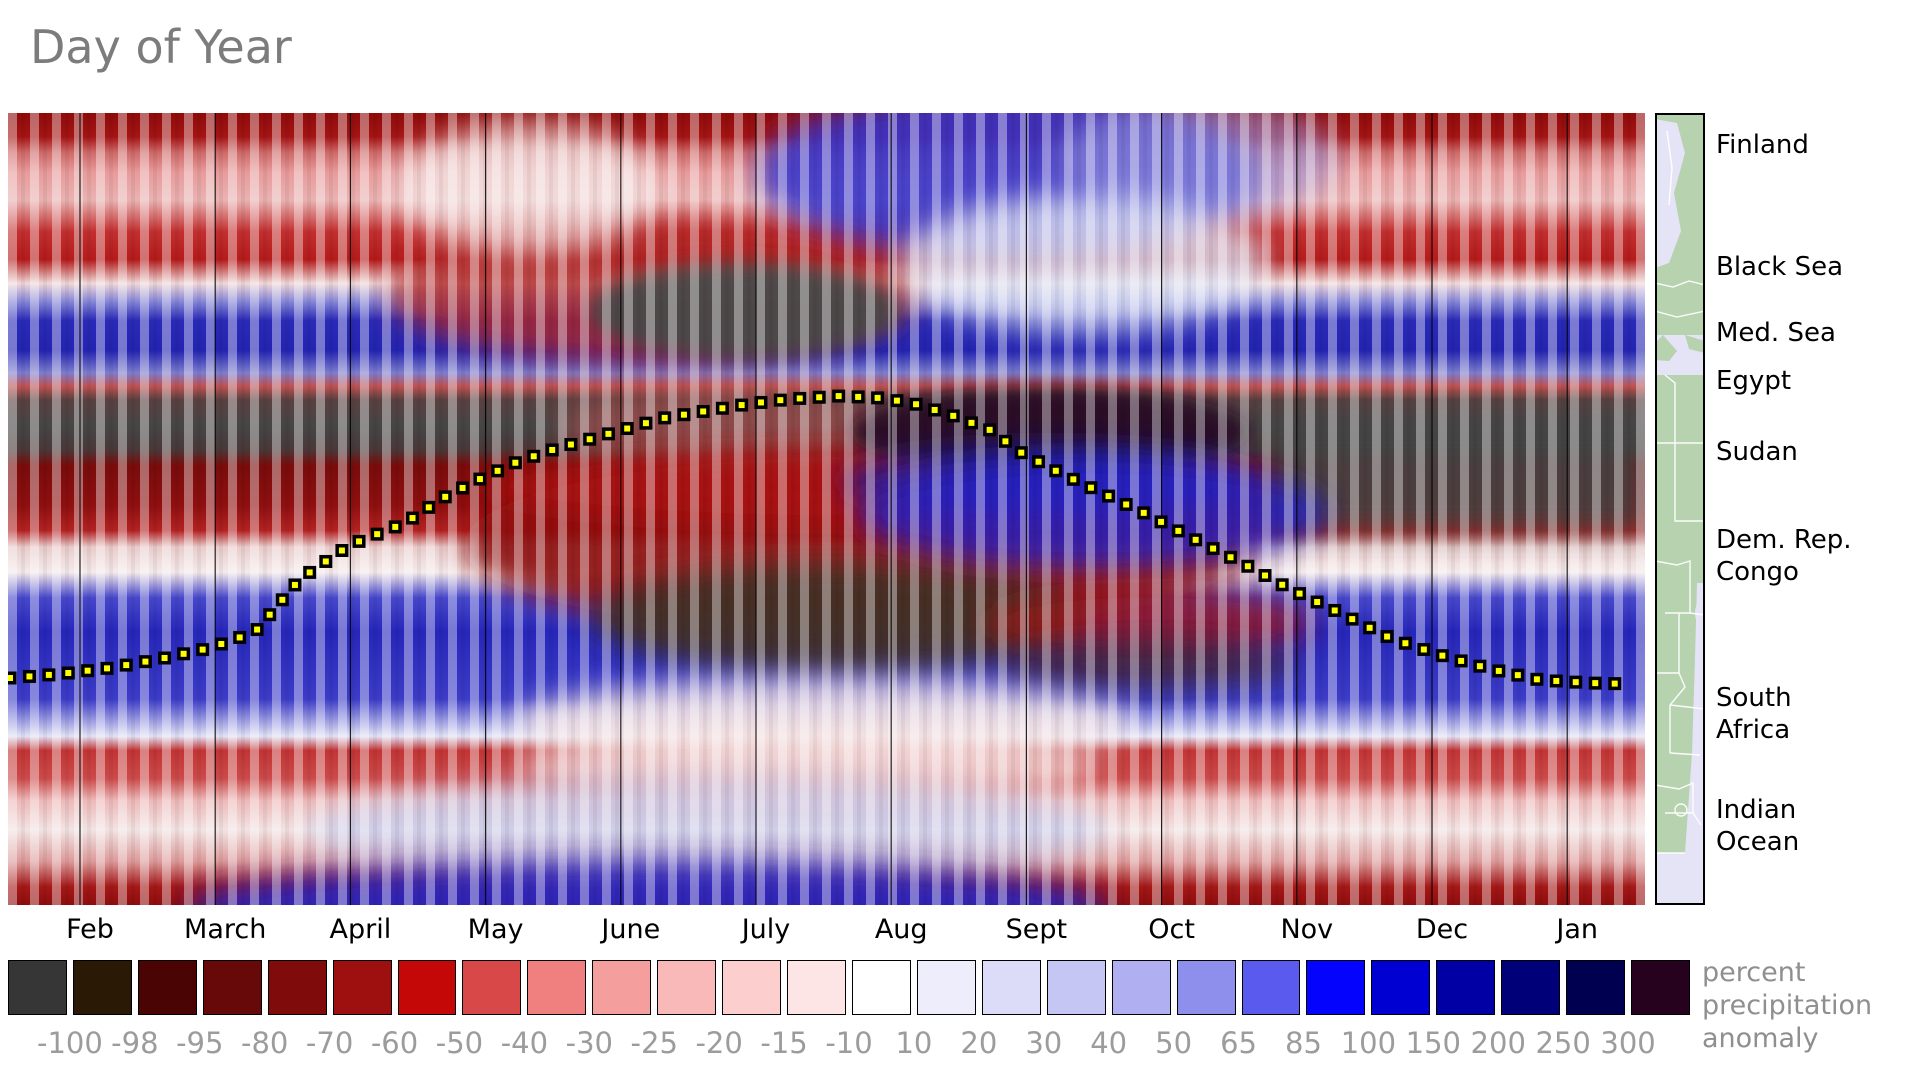 The image size is (1920, 1080). I want to click on colorbar-tick-100: 100, so click(1368, 1043).